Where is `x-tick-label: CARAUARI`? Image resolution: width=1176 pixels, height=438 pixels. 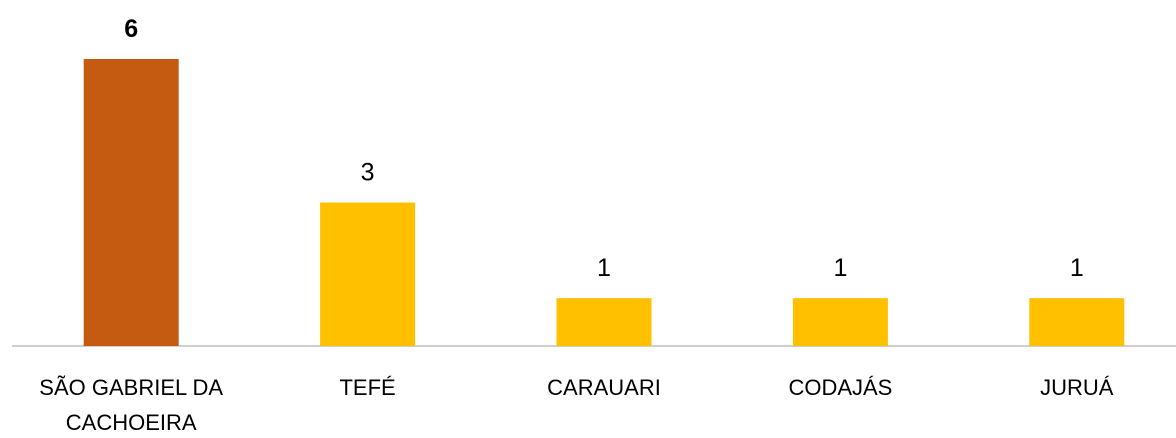
x-tick-label: CARAUARI is located at coordinates (604, 387).